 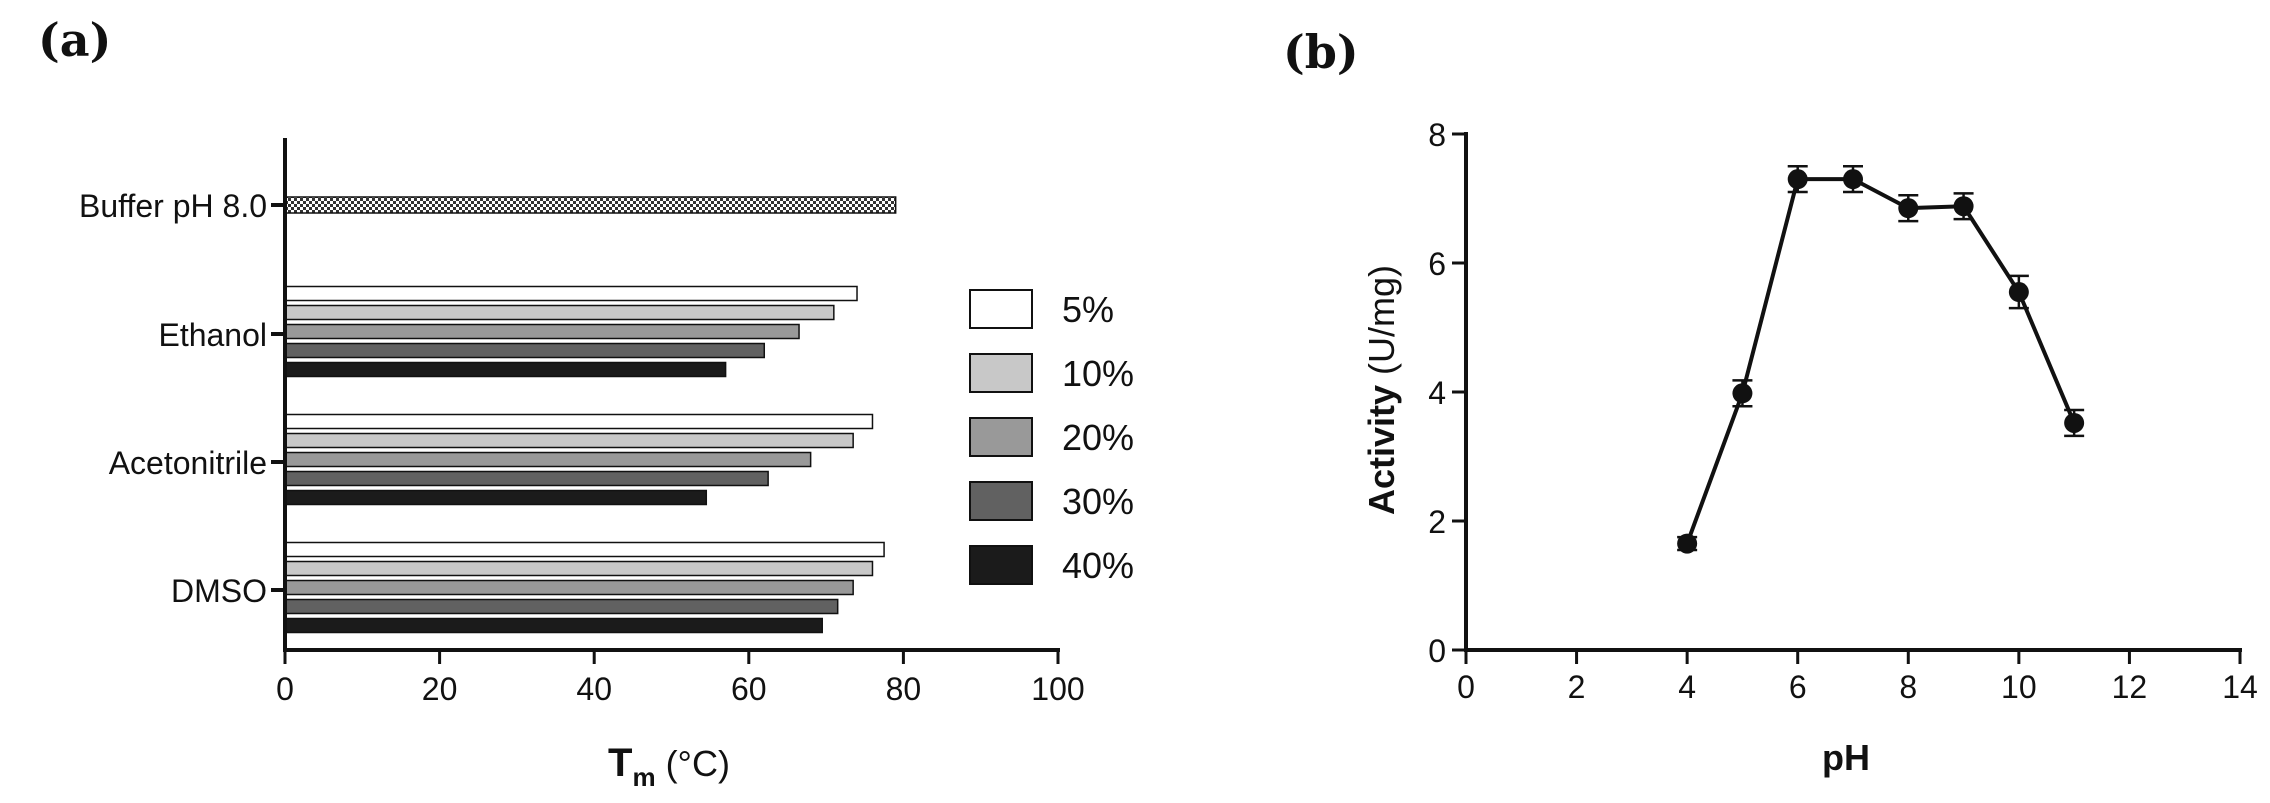 I want to click on panel-a-label: (a), so click(x=74, y=40).